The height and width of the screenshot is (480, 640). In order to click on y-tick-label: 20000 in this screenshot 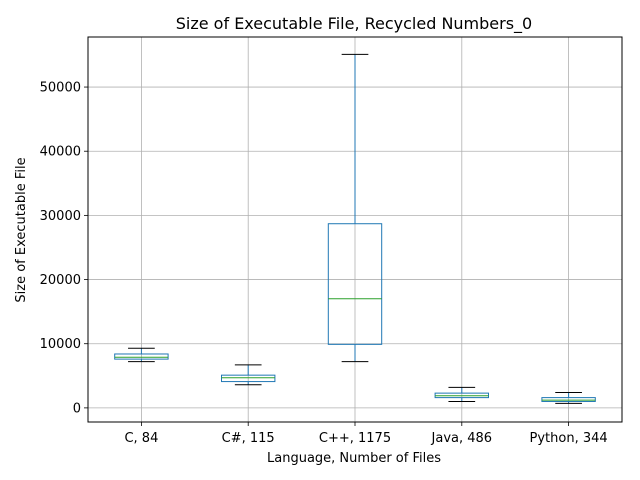, I will do `click(60, 280)`.